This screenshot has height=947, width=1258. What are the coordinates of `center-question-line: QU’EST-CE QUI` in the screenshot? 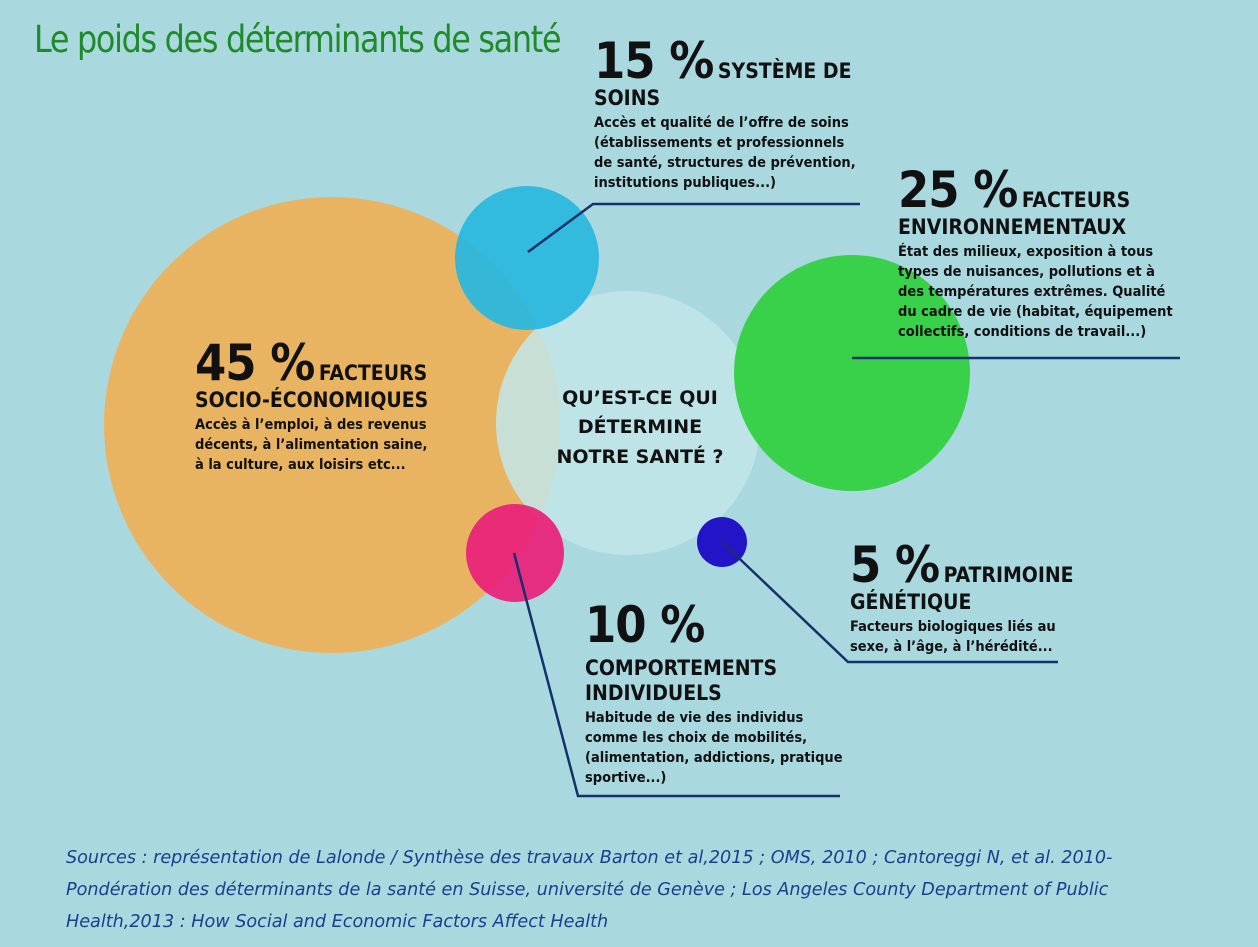 It's located at (640, 398).